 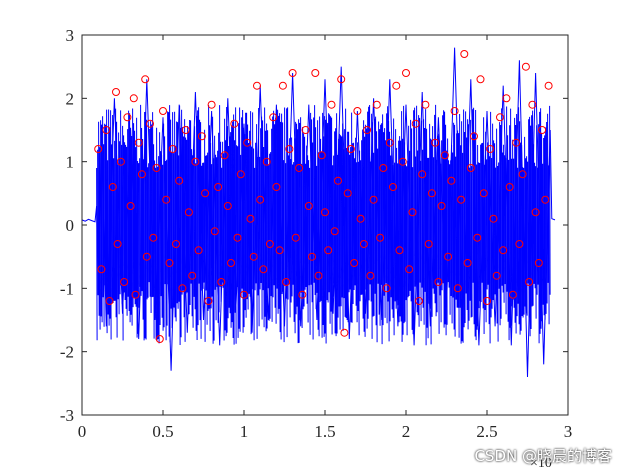 What do you see at coordinates (70, 162) in the screenshot?
I see `y-tick-label: 1` at bounding box center [70, 162].